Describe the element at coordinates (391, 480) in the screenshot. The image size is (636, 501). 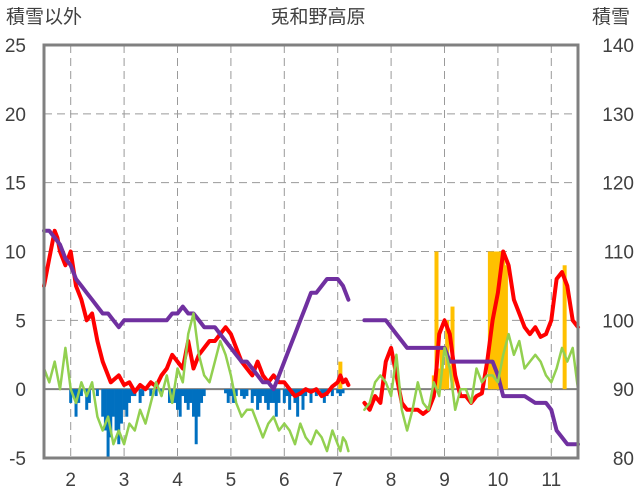
I see `x-tick-label-6: 8` at that location.